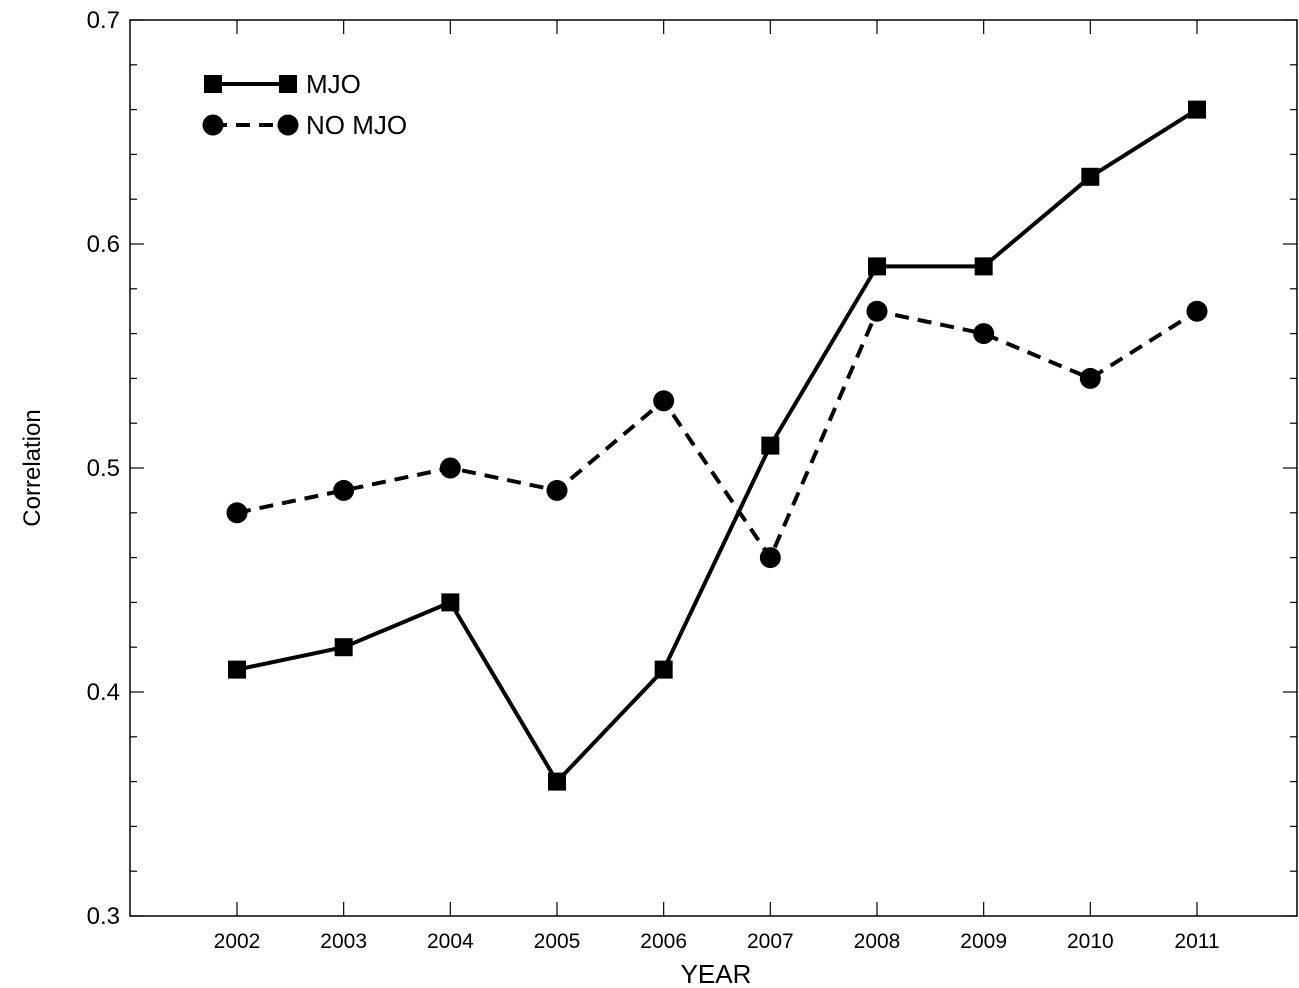 The height and width of the screenshot is (988, 1299). I want to click on x-tick-label: 2005, so click(557, 941).